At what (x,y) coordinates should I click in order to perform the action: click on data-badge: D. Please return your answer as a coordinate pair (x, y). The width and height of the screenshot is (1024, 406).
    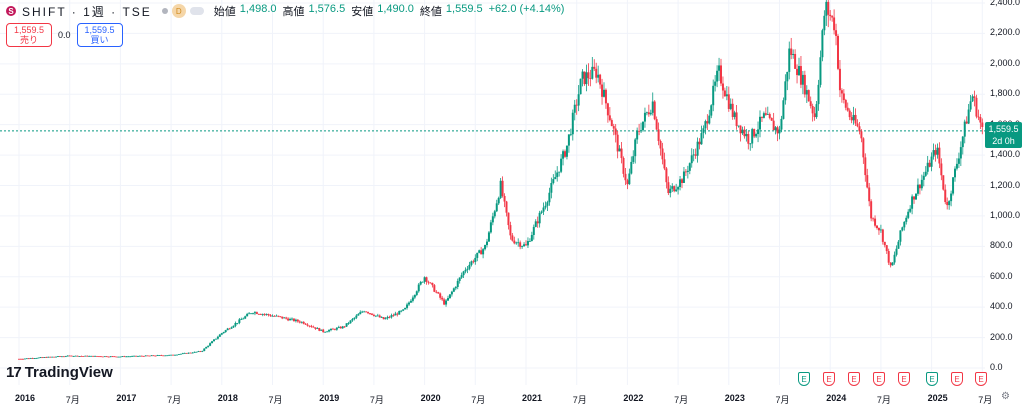
    Looking at the image, I should click on (178, 11).